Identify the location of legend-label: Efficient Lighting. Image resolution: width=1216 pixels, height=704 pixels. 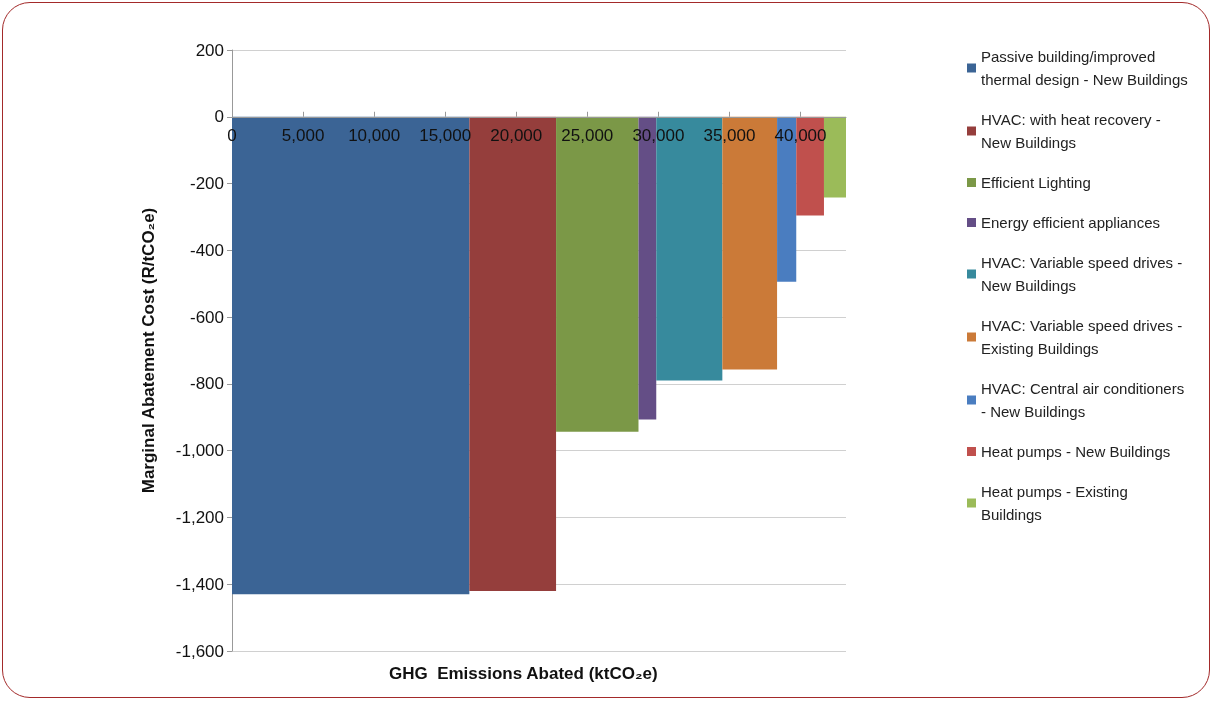
(1036, 182).